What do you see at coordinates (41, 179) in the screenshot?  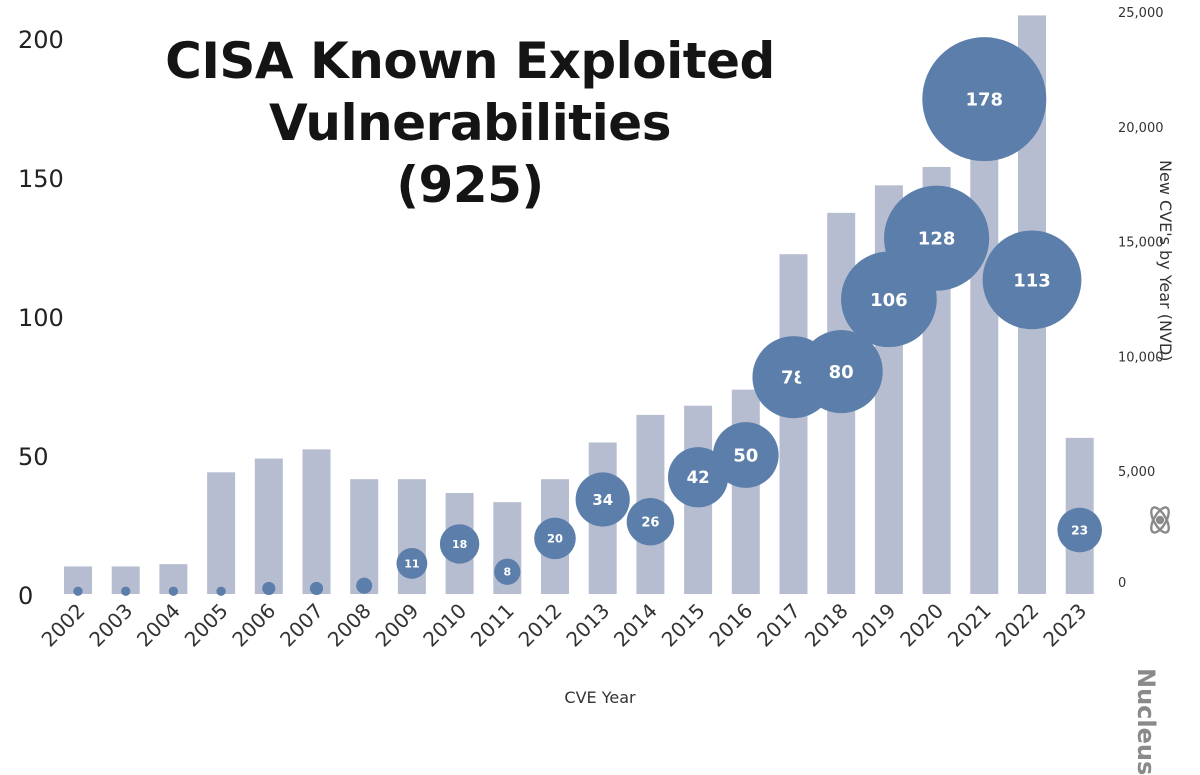 I see `left-tick-label: 150` at bounding box center [41, 179].